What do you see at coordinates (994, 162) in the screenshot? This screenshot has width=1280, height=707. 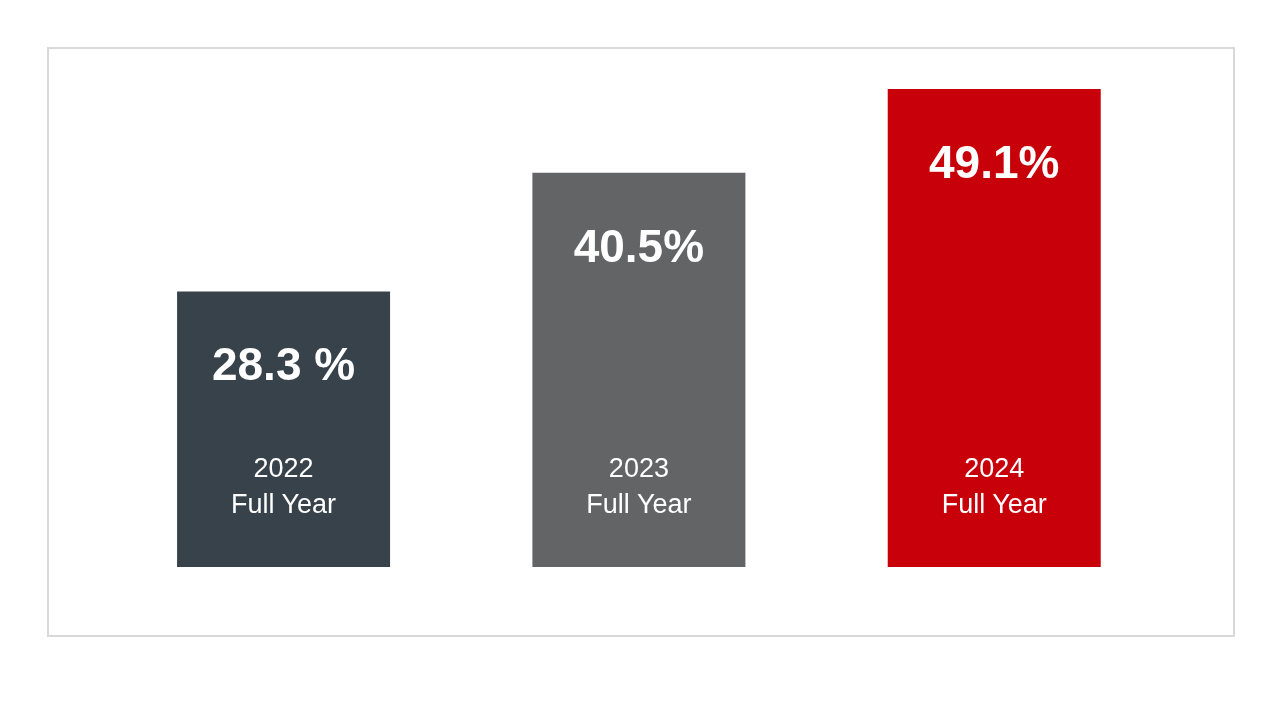 I see `data-label: 49.1%` at bounding box center [994, 162].